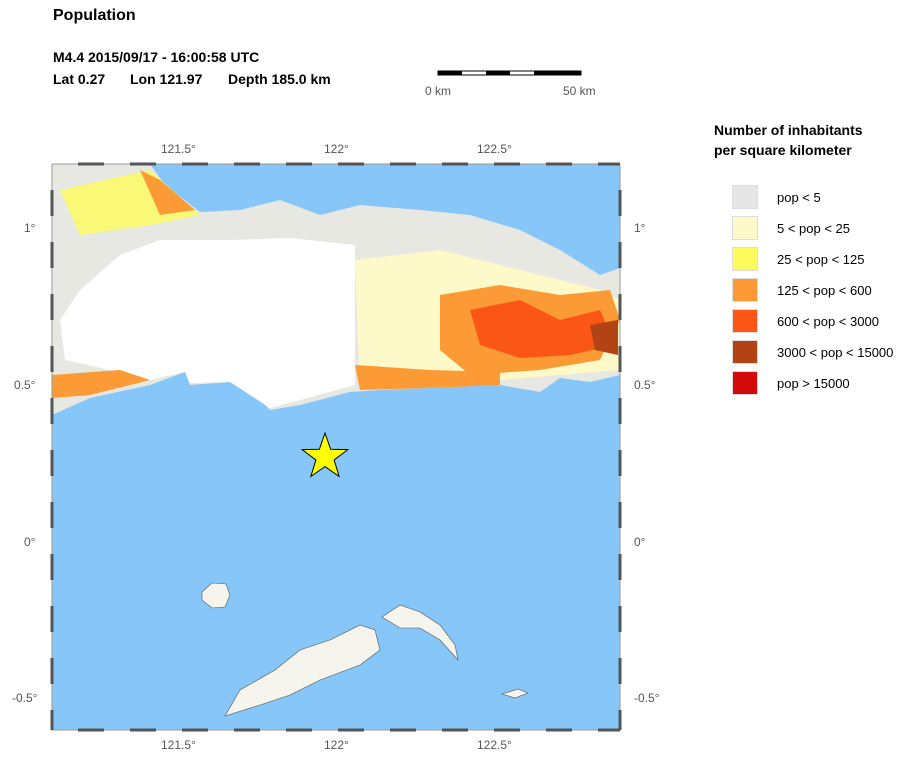 Image resolution: width=910 pixels, height=762 pixels. Describe the element at coordinates (438, 91) in the screenshot. I see `scale-start: 0 km` at that location.